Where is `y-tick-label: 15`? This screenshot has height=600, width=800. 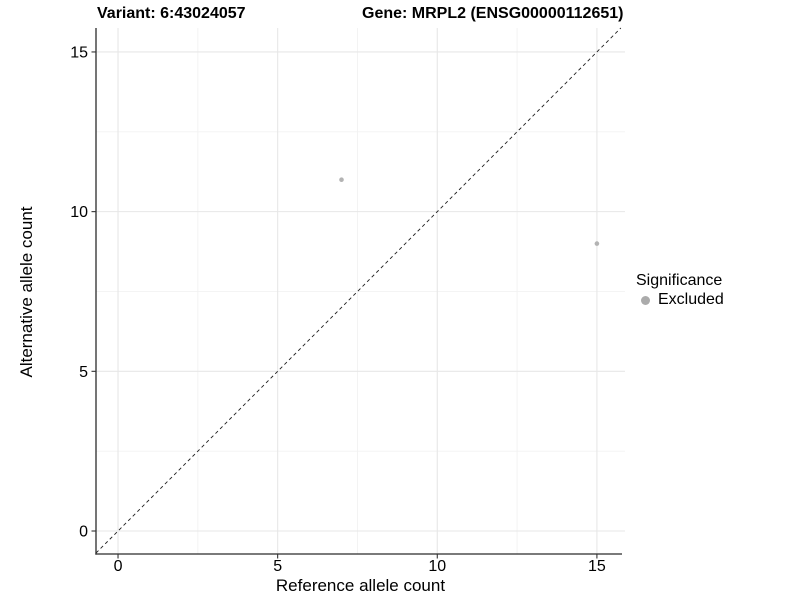 y-tick-label: 15 is located at coordinates (79, 52).